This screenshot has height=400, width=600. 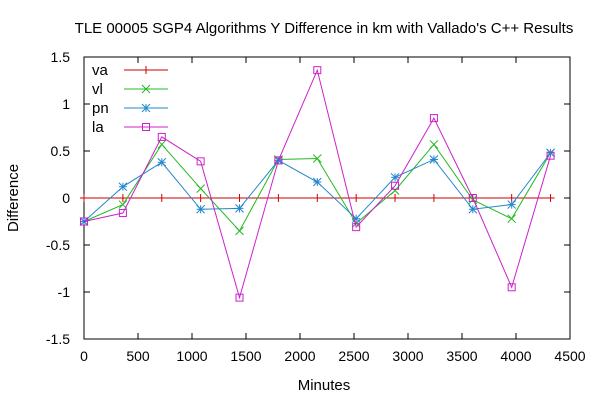 I want to click on legend-item-pn: pn, so click(x=130, y=108).